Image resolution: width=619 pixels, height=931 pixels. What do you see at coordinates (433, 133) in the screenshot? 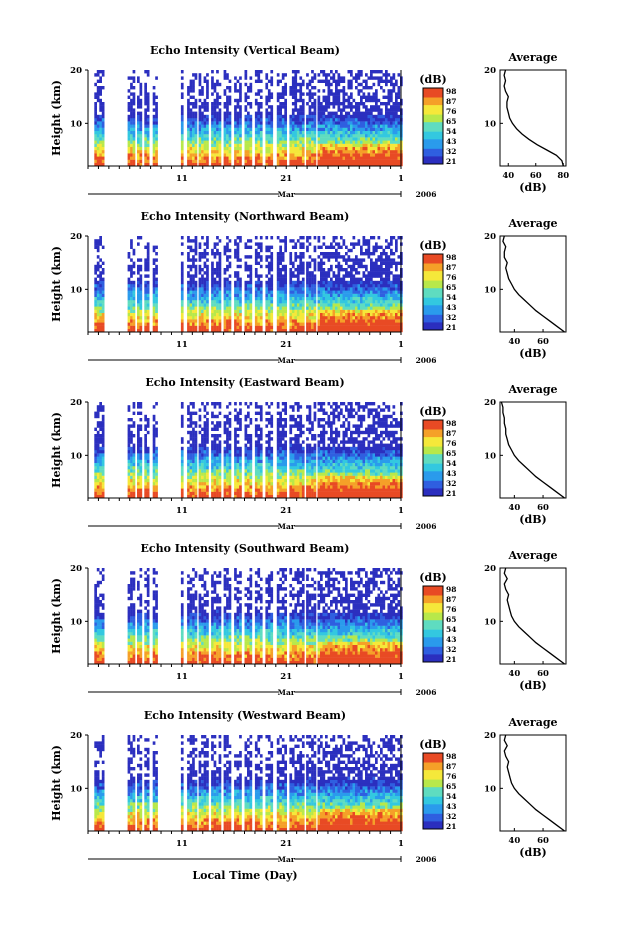
I see `colorbar-segment` at bounding box center [433, 133].